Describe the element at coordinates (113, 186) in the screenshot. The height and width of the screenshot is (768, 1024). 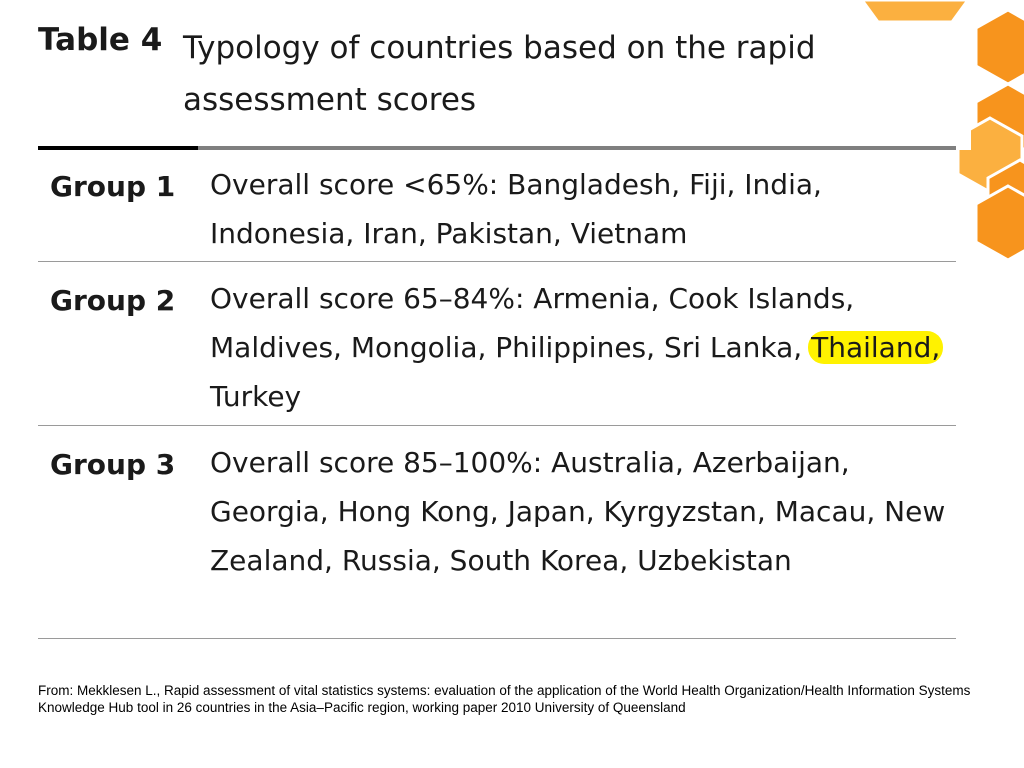
I see `group-1-label: Group 1` at that location.